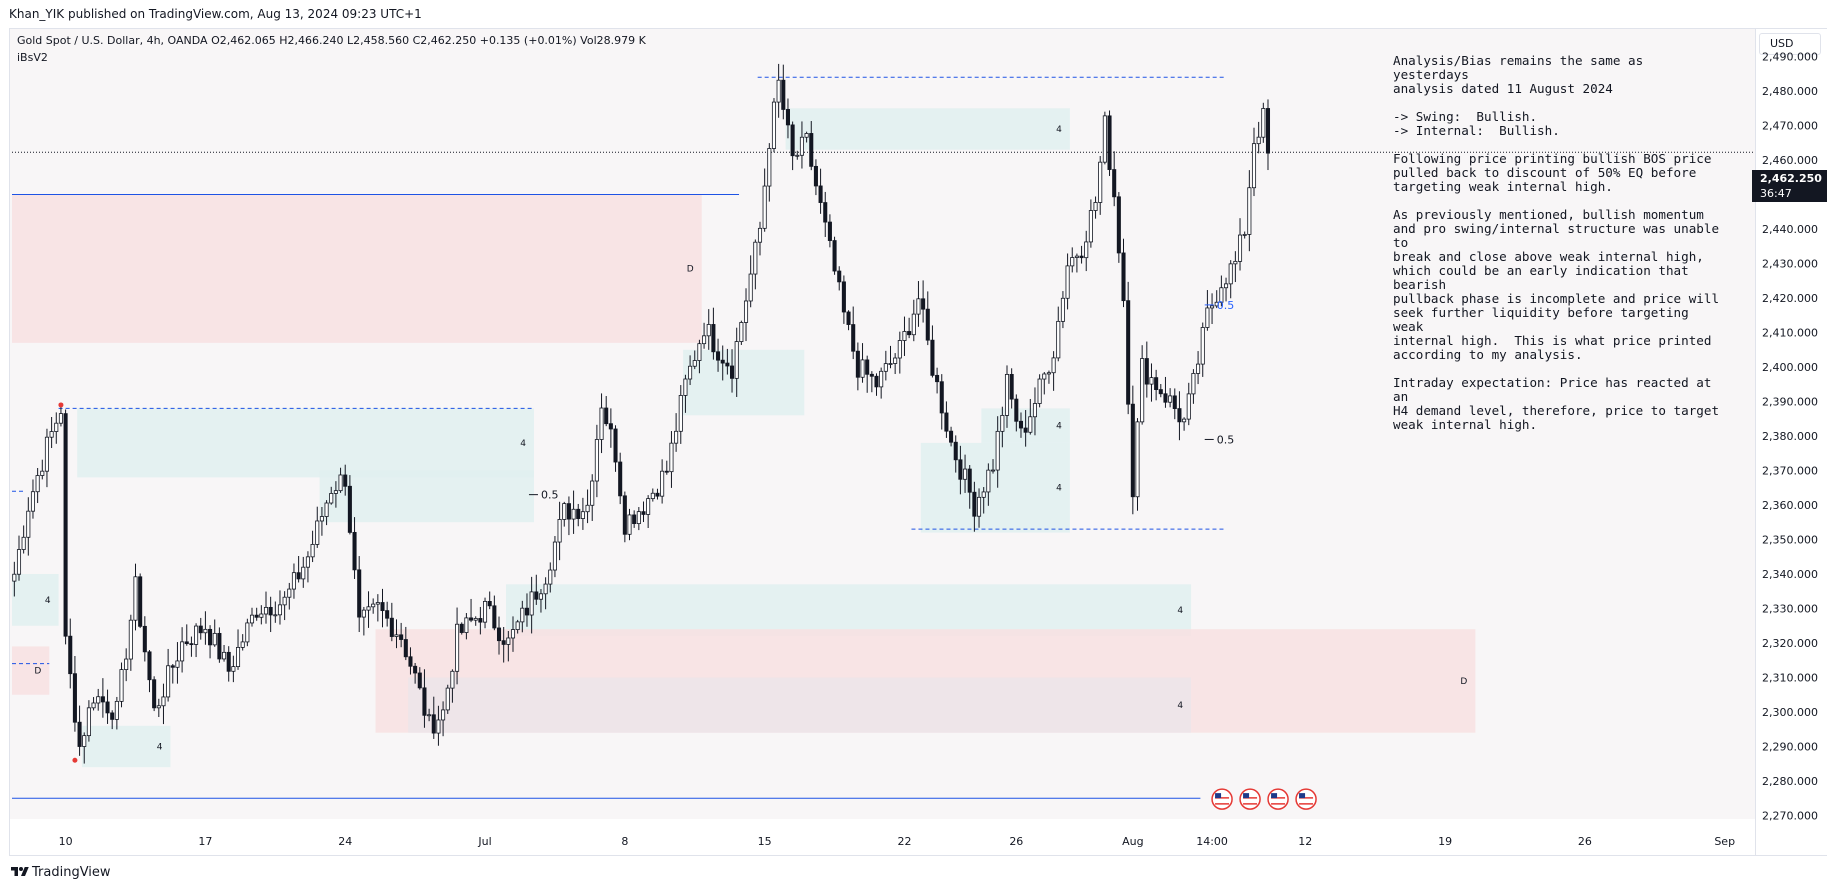 This screenshot has width=1835, height=891. I want to click on currency-button: USD, so click(1790, 44).